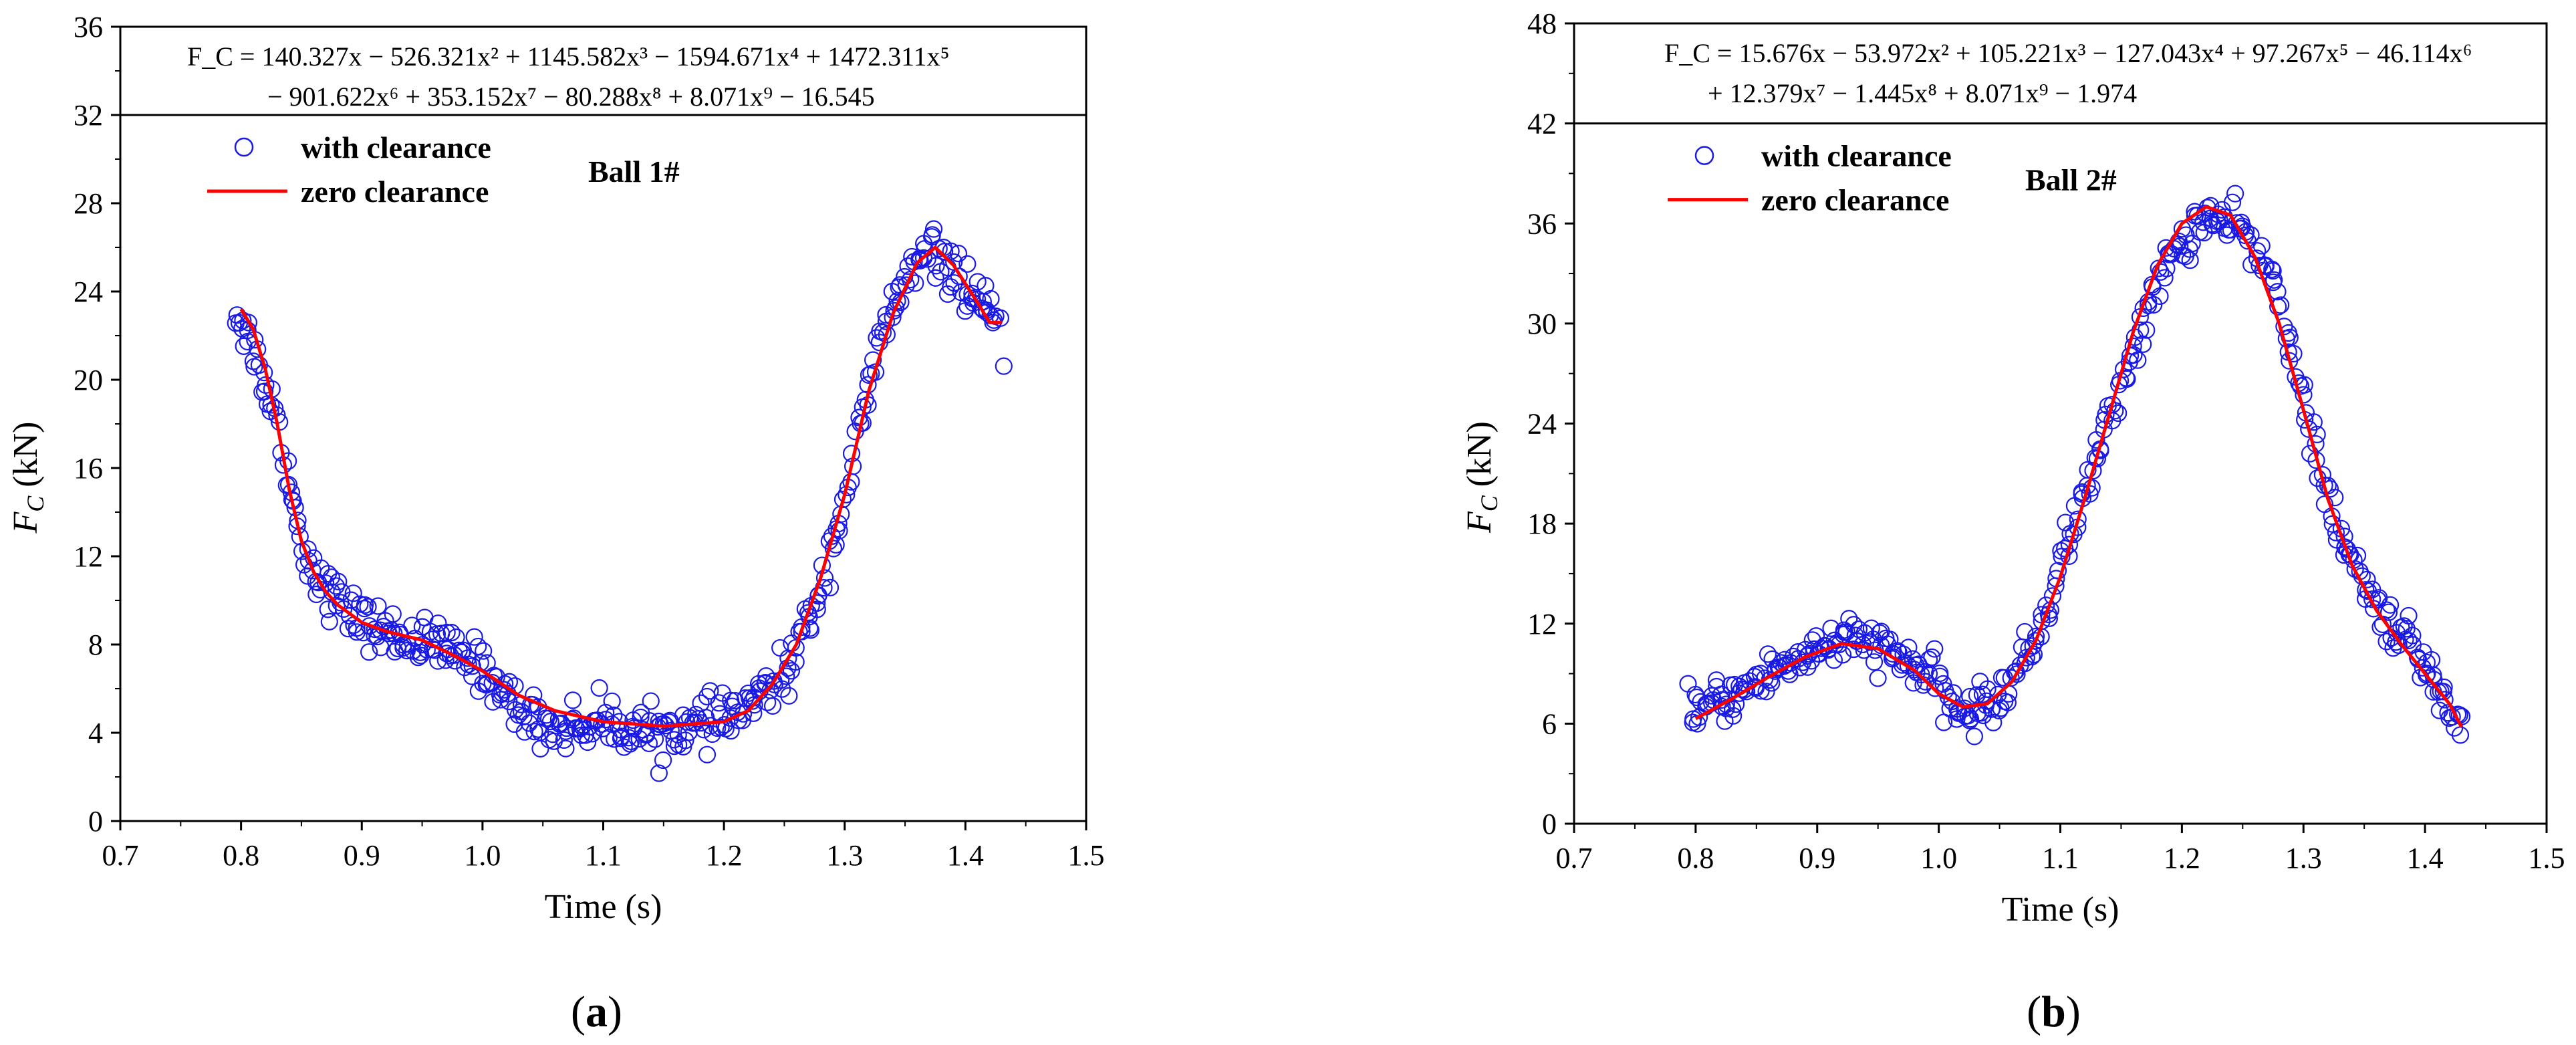 The image size is (2576, 1045). I want to click on y-tick-label: 20, so click(88, 380).